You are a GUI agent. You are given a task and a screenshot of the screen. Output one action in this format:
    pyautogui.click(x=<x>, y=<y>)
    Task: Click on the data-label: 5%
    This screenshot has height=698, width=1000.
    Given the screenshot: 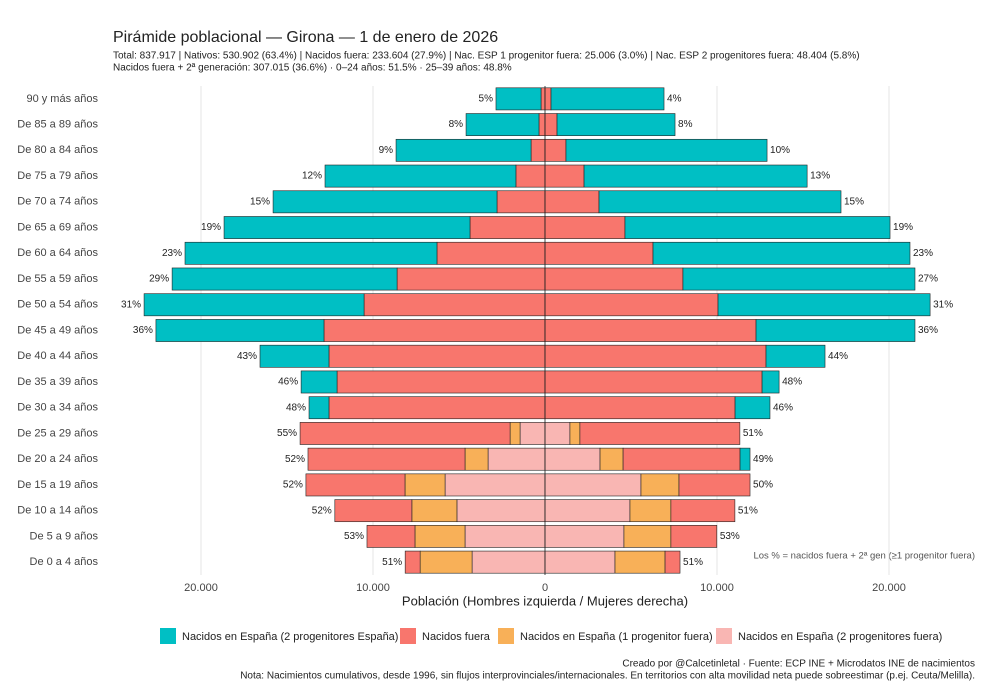 What is the action you would take?
    pyautogui.click(x=486, y=99)
    